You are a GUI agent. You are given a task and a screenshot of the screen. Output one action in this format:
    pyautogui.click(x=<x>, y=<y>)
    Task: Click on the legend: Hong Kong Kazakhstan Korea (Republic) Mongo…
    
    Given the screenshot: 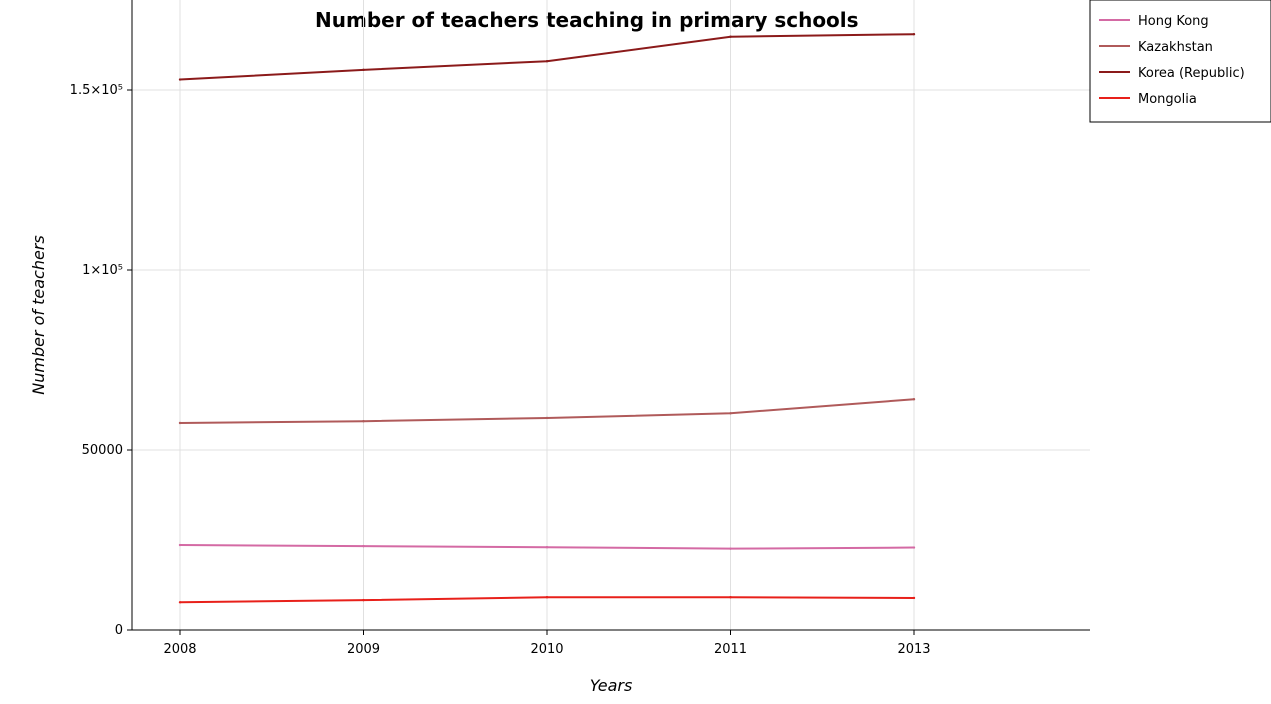 What is the action you would take?
    pyautogui.click(x=1180, y=61)
    